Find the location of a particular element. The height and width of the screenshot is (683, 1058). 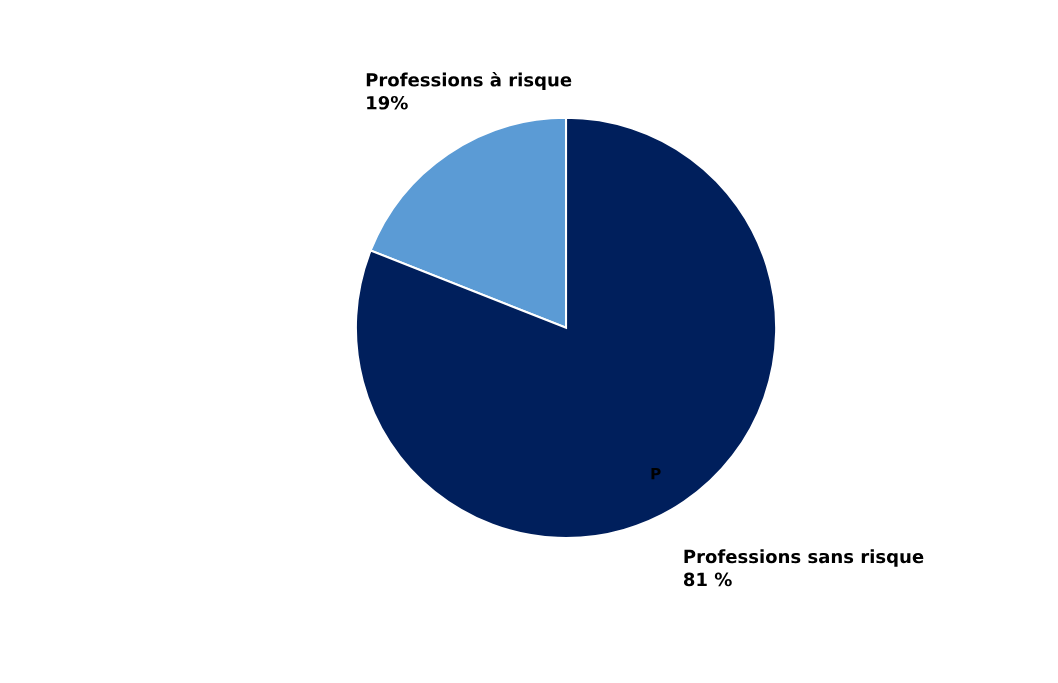

slice-label: Professions sans risque is located at coordinates (804, 558).